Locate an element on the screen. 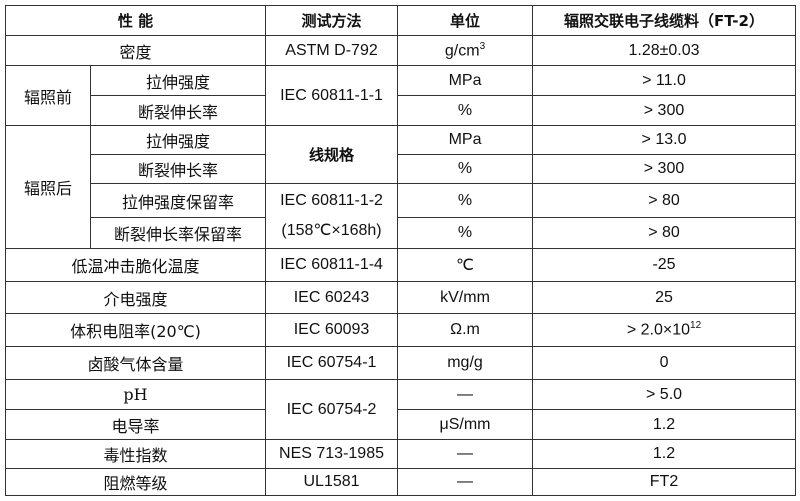  value-cell: 1.28±0.03 is located at coordinates (664, 50).